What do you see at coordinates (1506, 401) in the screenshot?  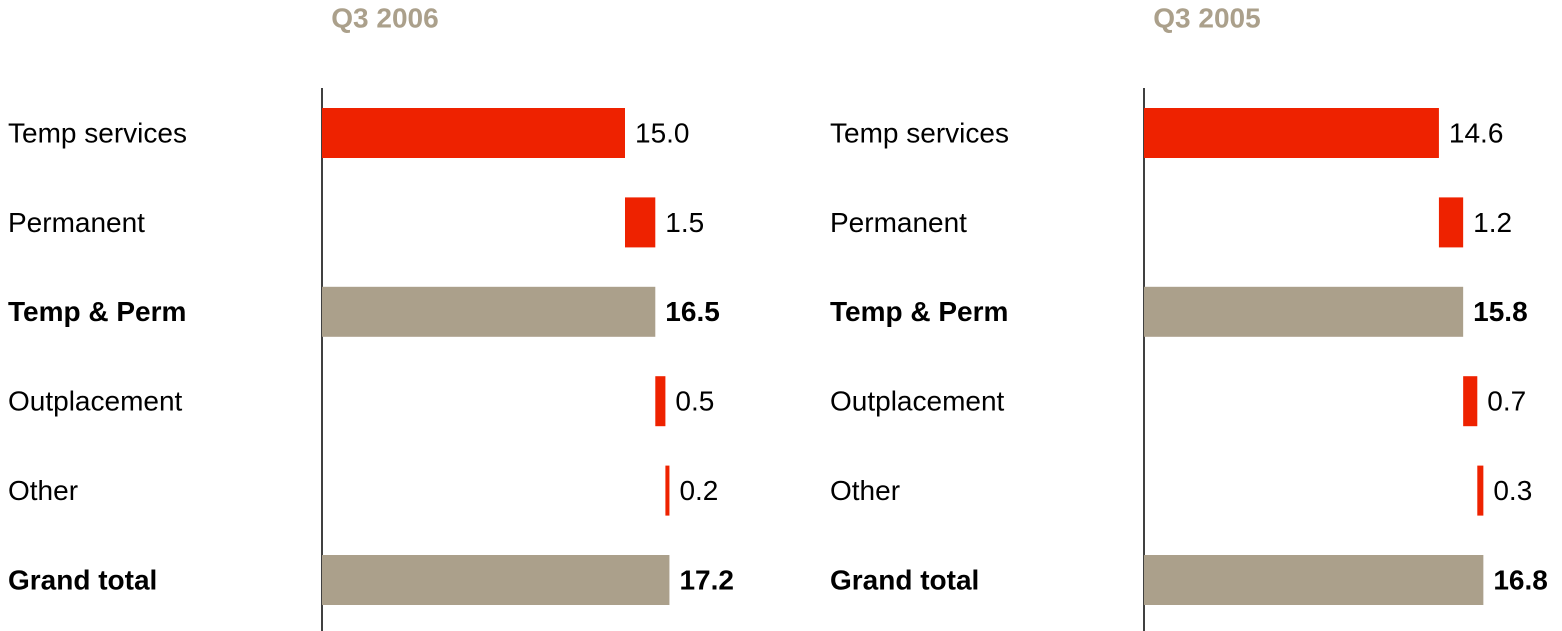 I see `value-label: 0.7` at bounding box center [1506, 401].